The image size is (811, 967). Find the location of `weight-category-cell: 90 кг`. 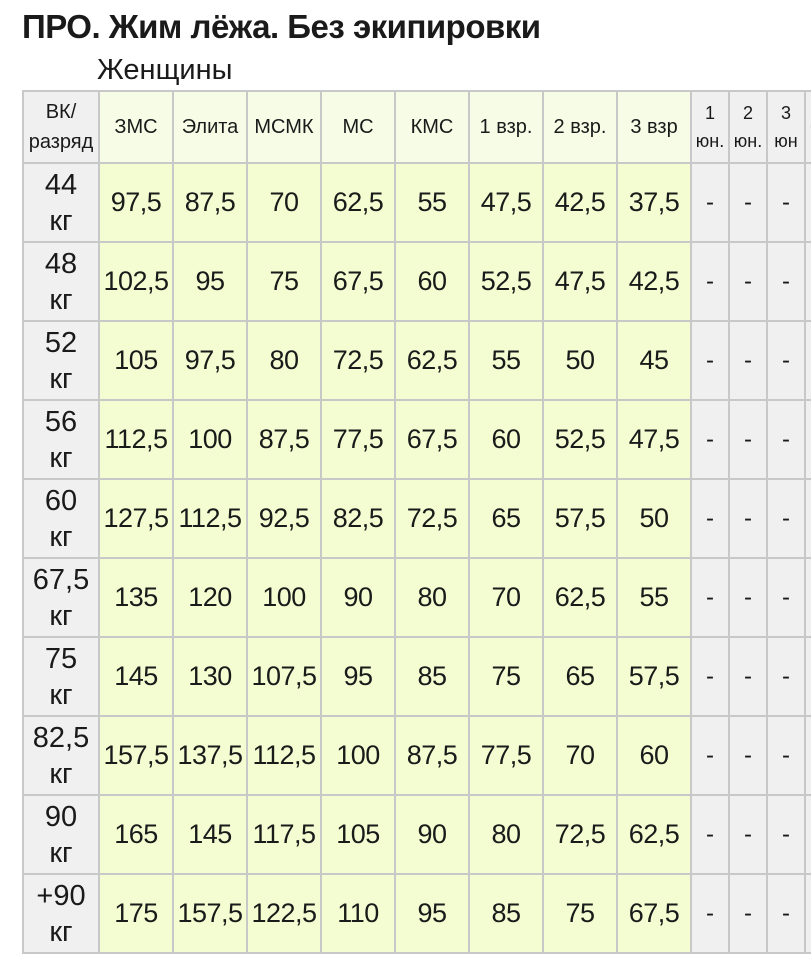

weight-category-cell: 90 кг is located at coordinates (61, 834).